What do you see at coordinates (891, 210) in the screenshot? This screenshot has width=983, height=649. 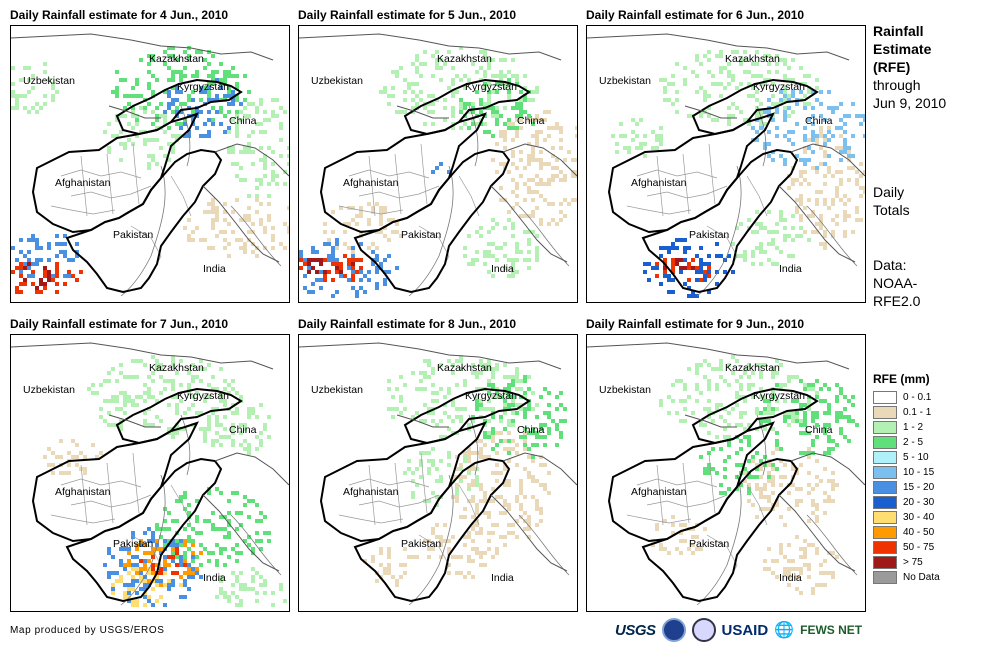 I see `daily-line: Totals` at bounding box center [891, 210].